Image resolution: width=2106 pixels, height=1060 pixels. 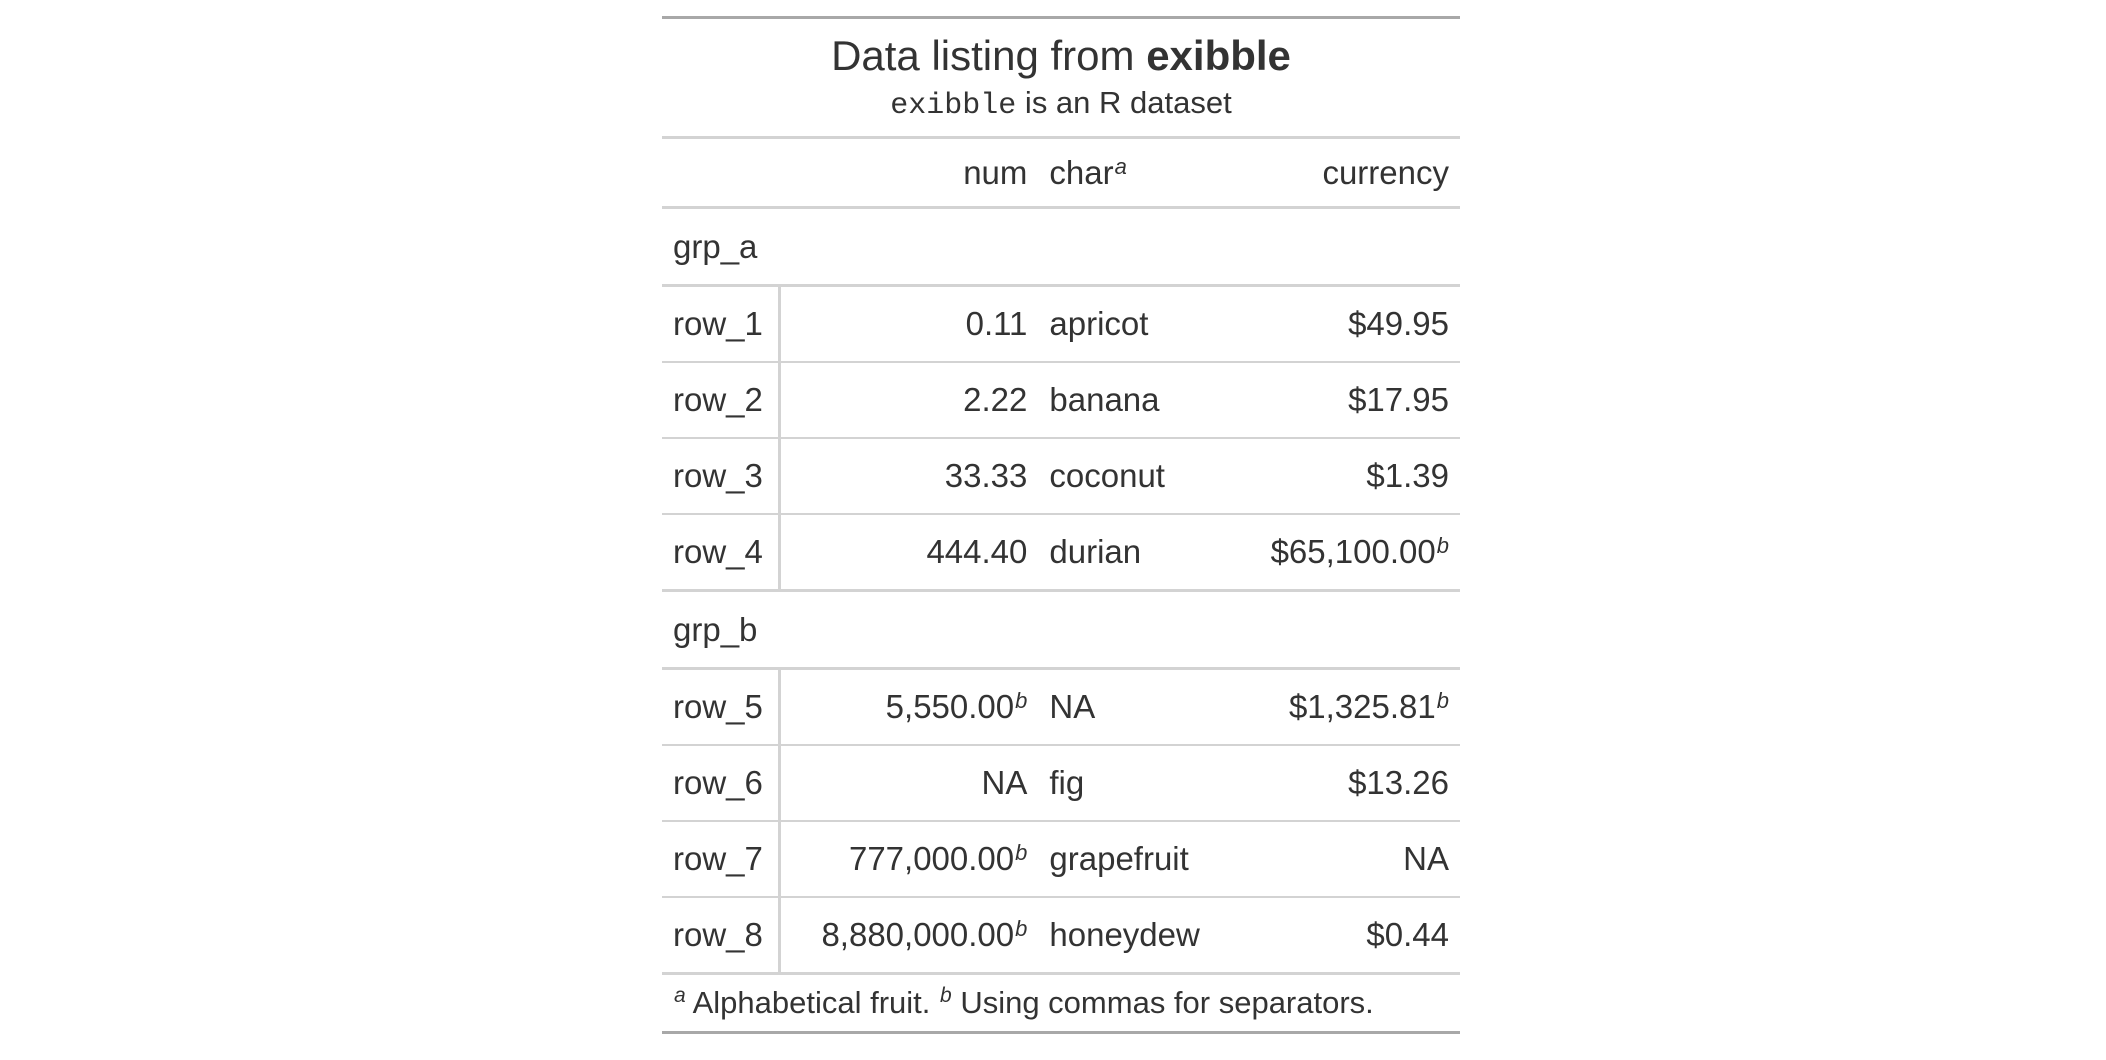 What do you see at coordinates (718, 858) in the screenshot?
I see `row-stub-value: row_7` at bounding box center [718, 858].